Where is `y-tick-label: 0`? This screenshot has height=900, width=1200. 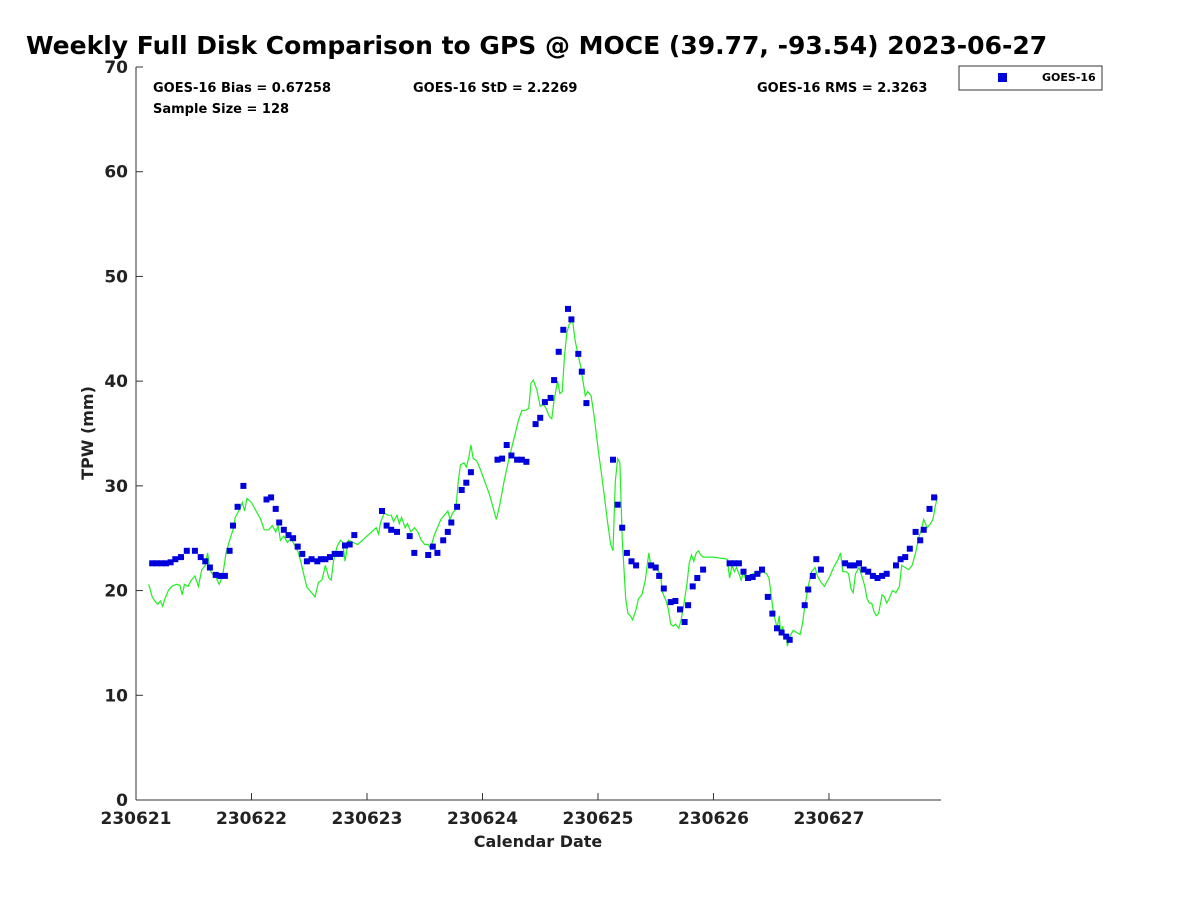
y-tick-label: 0 is located at coordinates (122, 801).